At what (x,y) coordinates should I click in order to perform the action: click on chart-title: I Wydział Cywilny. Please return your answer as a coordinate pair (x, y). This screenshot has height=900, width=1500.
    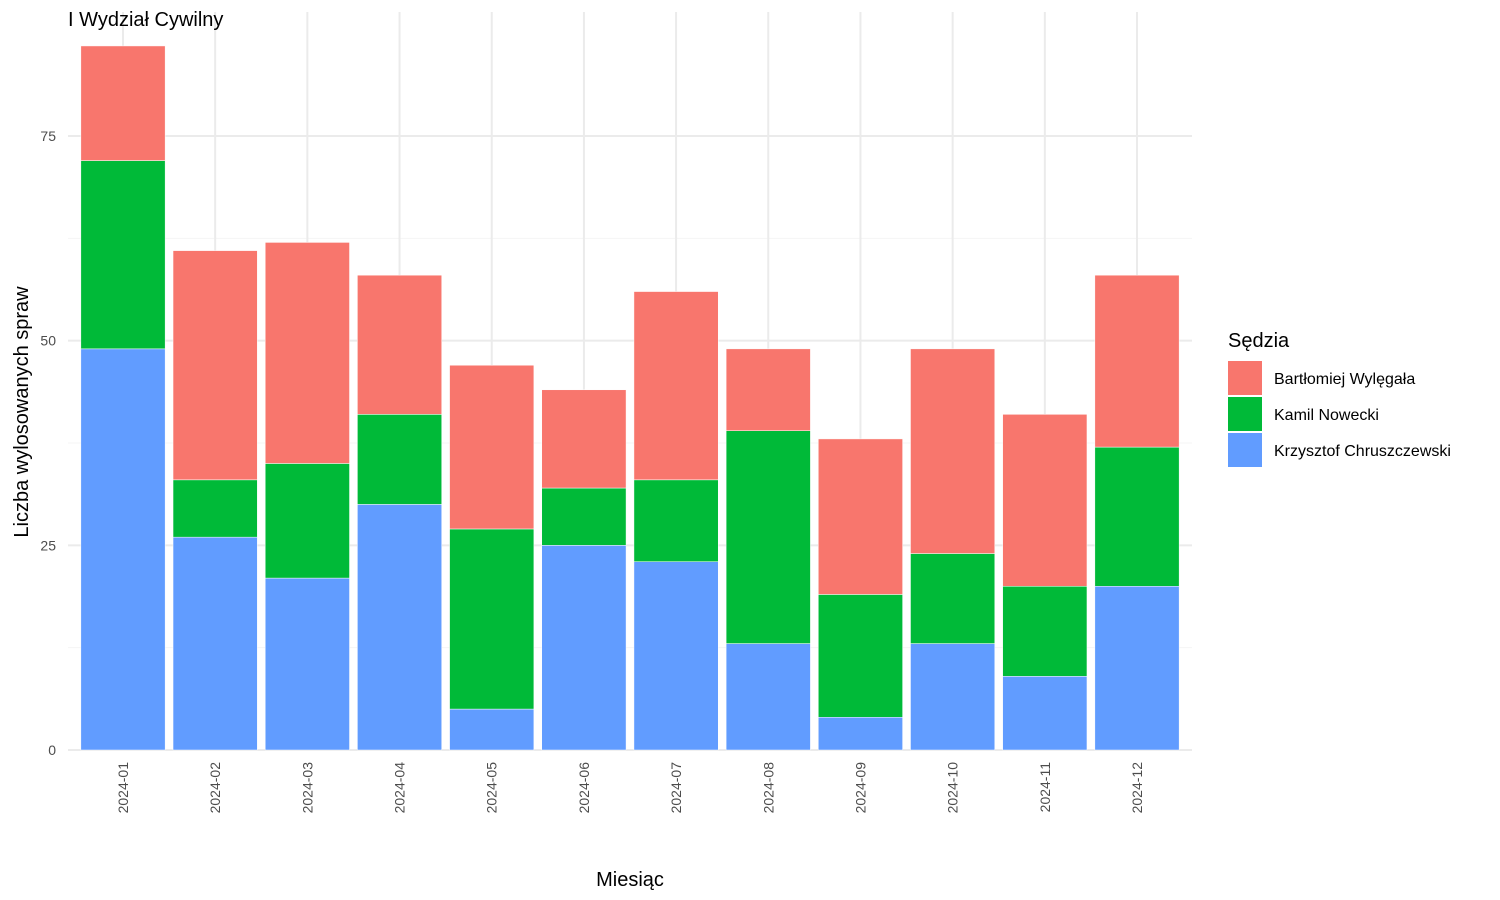
    Looking at the image, I should click on (145, 20).